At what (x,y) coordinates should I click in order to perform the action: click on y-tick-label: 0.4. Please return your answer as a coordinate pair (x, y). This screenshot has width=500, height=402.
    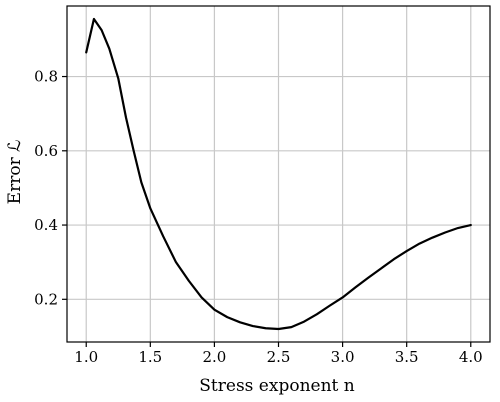
    Looking at the image, I should click on (46, 225).